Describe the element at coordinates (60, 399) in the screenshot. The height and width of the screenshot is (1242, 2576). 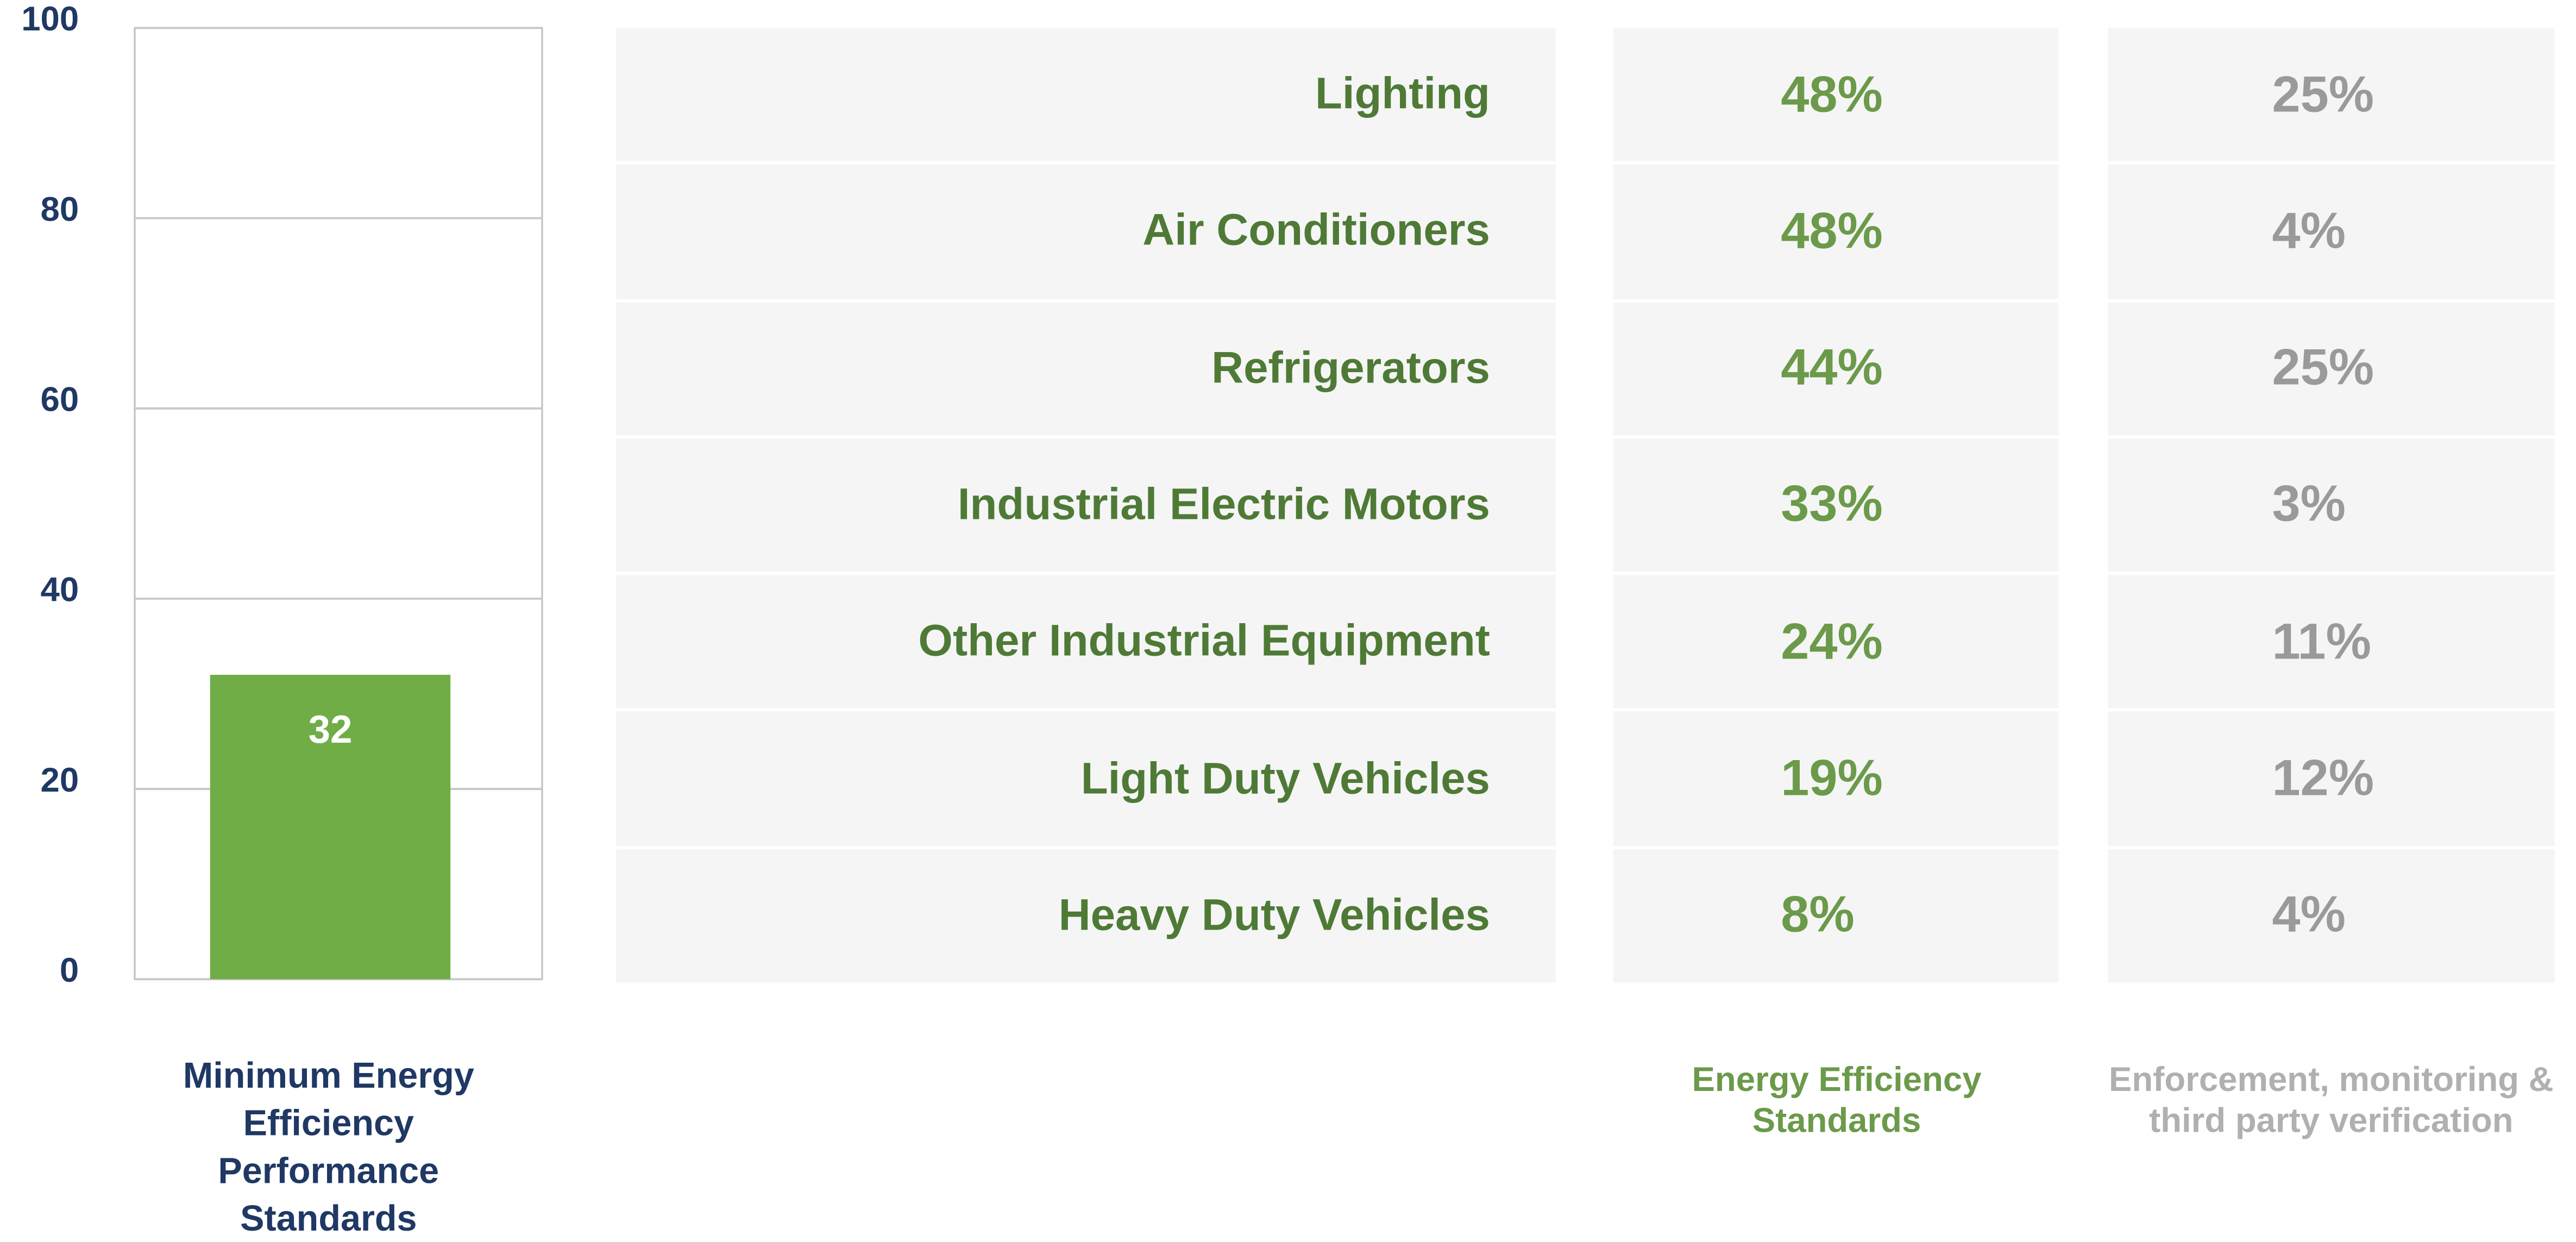
I see `y-tick-label: 60` at that location.